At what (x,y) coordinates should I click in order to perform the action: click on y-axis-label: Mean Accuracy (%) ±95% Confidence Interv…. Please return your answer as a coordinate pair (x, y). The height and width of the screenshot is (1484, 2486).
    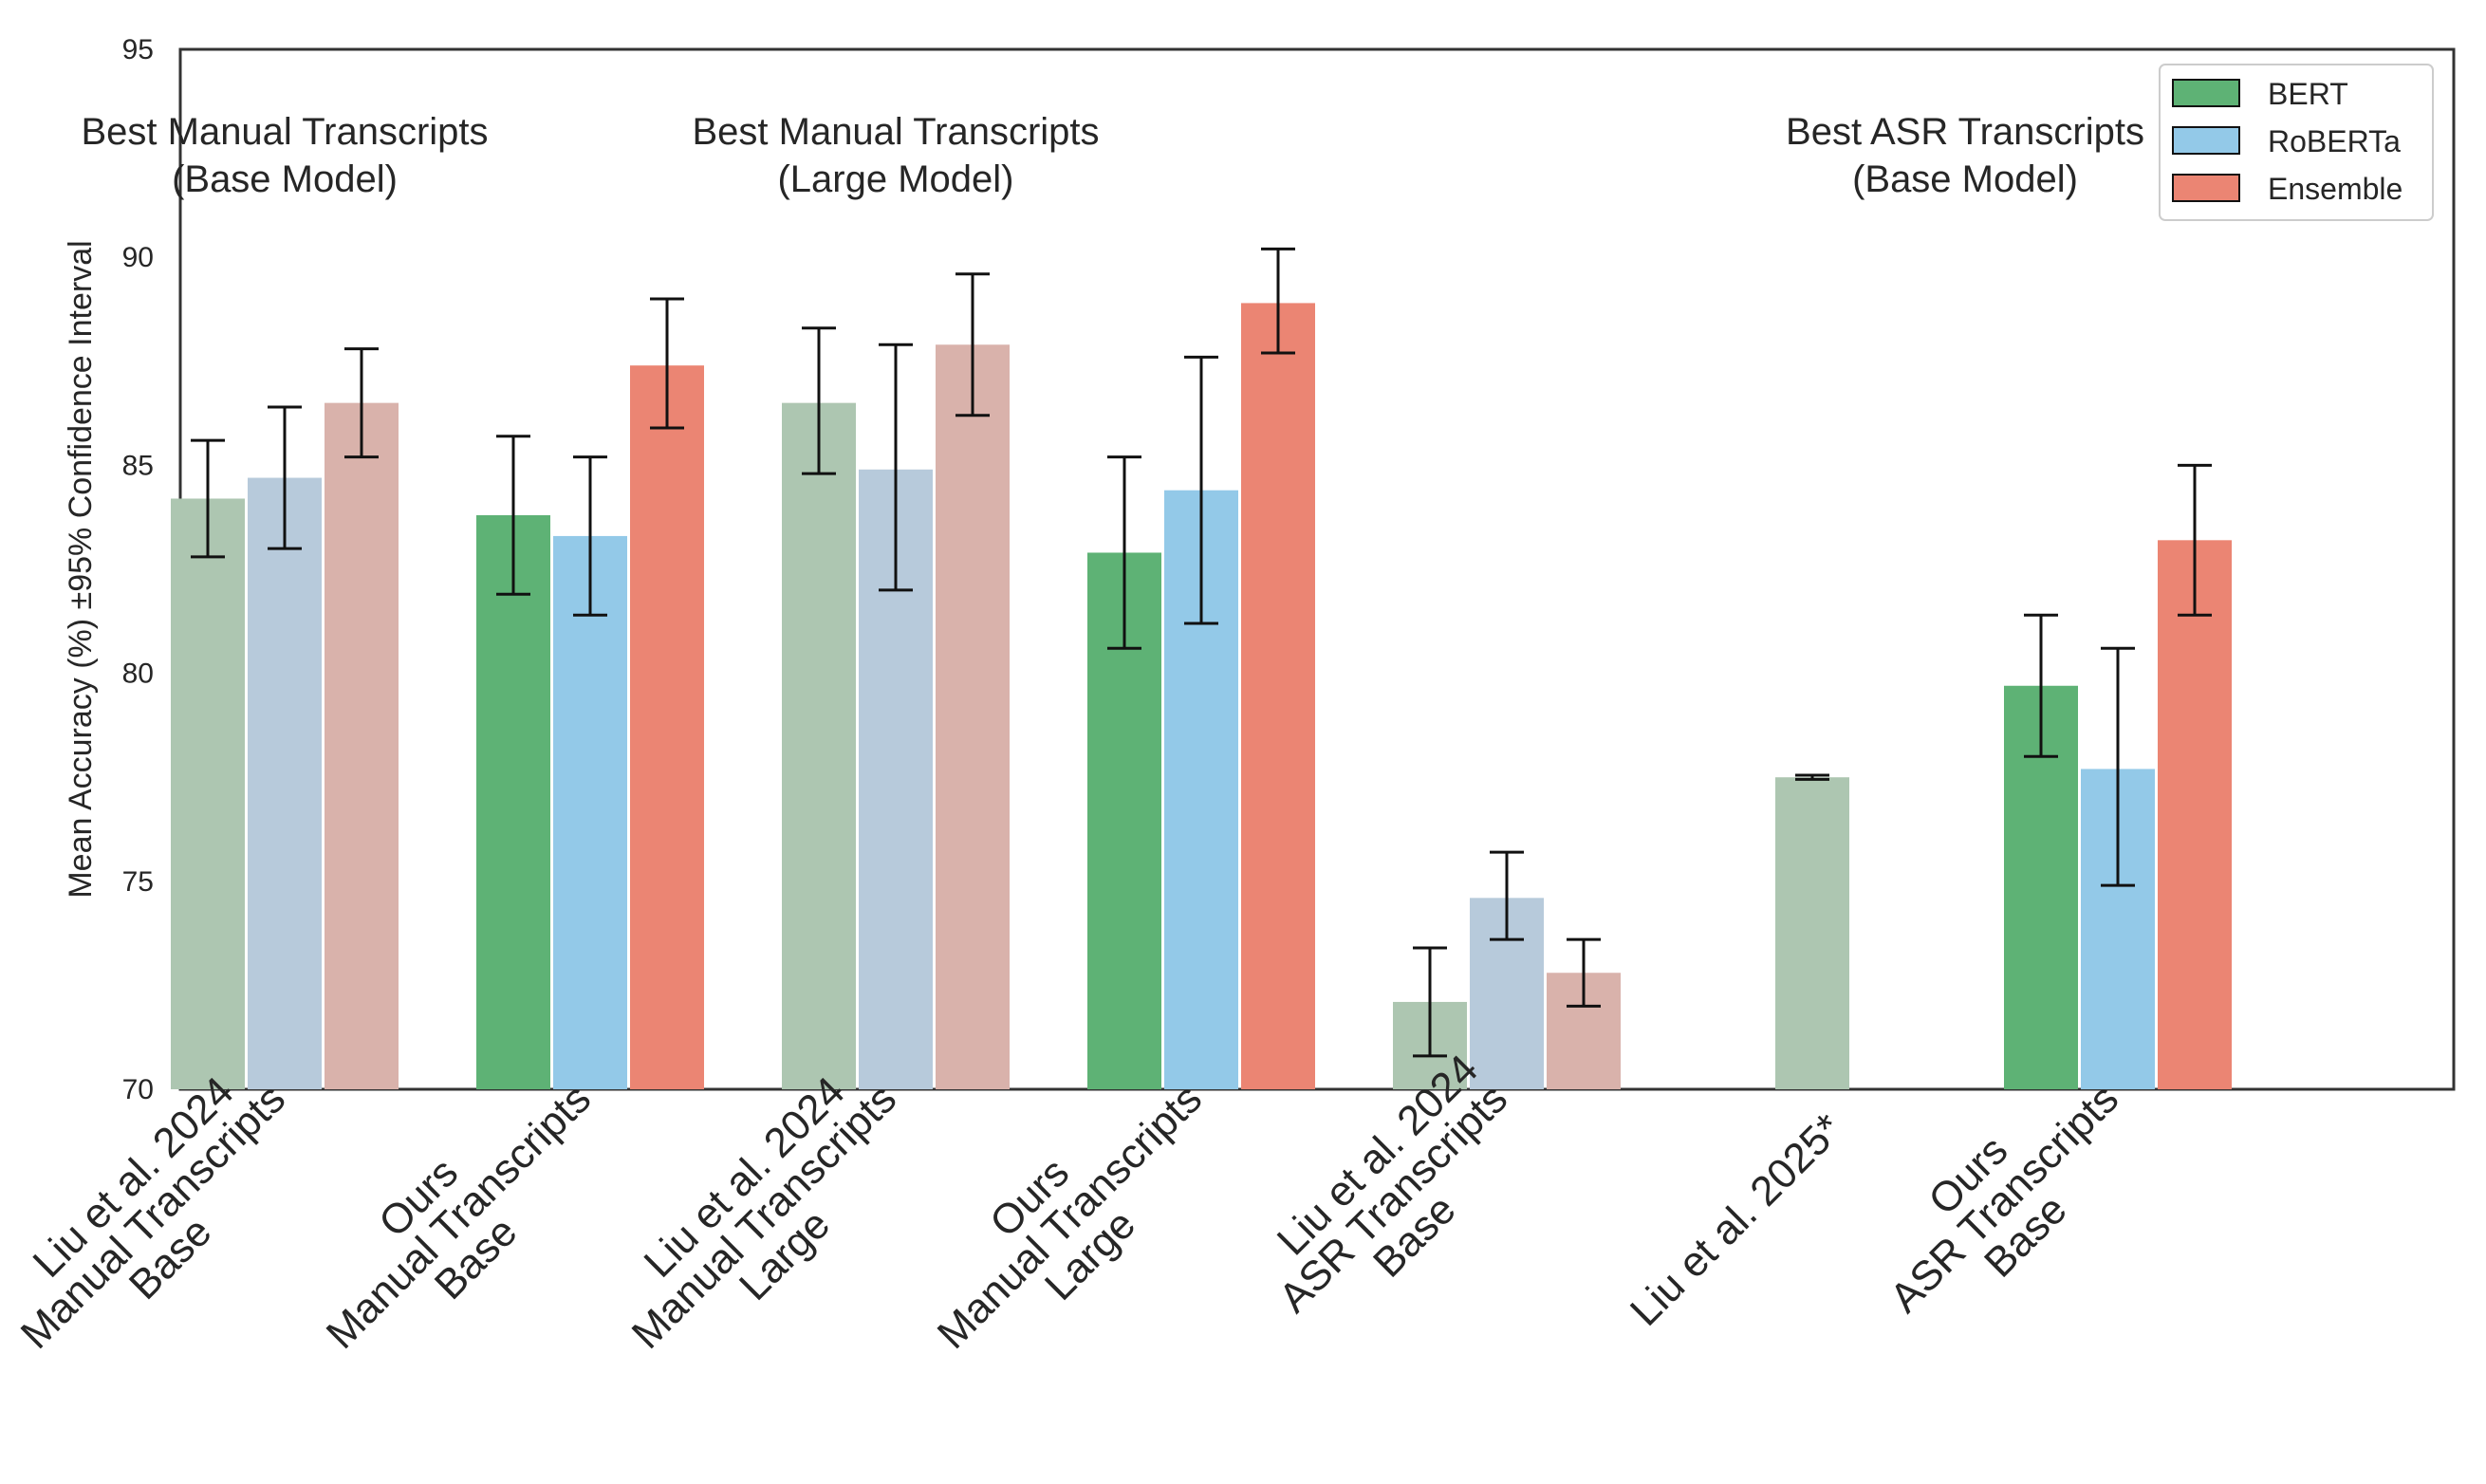
    Looking at the image, I should click on (81, 569).